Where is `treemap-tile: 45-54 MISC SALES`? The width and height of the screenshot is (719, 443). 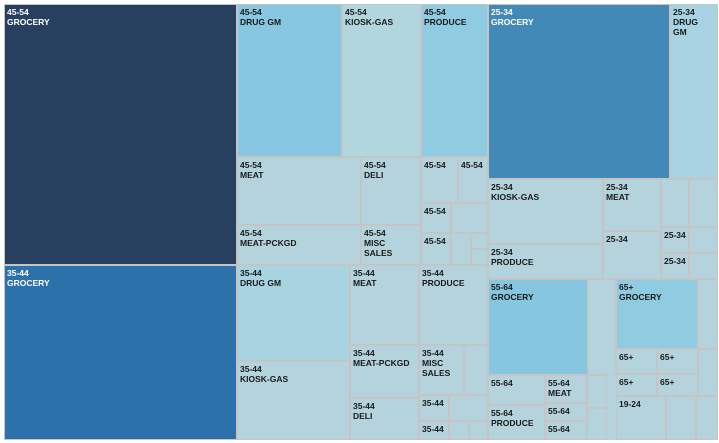 treemap-tile: 45-54 MISC SALES is located at coordinates (391, 245).